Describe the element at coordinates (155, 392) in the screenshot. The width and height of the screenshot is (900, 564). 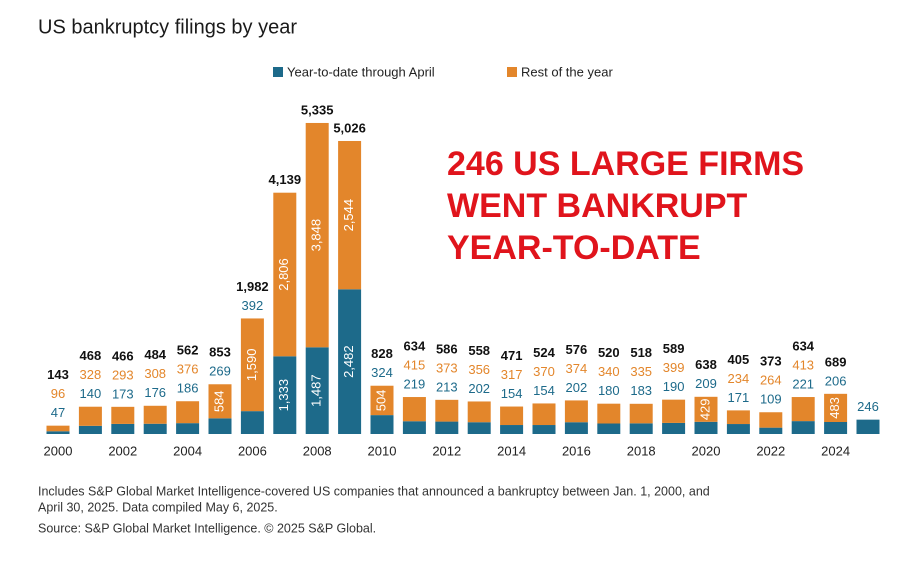
I see `value-label: 176` at that location.